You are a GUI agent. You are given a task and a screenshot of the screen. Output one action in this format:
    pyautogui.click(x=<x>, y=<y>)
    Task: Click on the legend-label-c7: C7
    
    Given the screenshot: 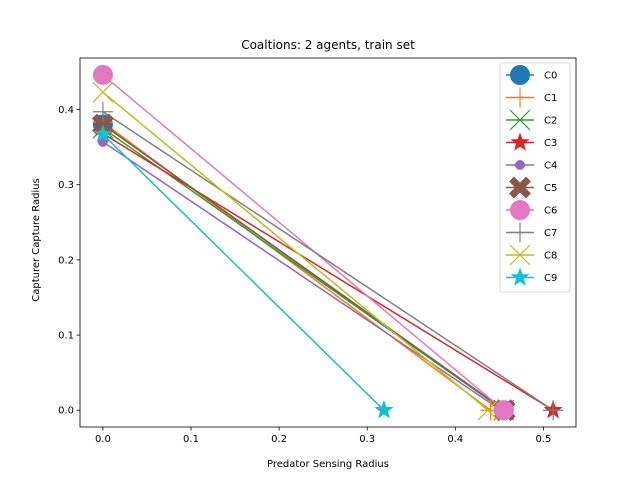 What is the action you would take?
    pyautogui.click(x=550, y=233)
    